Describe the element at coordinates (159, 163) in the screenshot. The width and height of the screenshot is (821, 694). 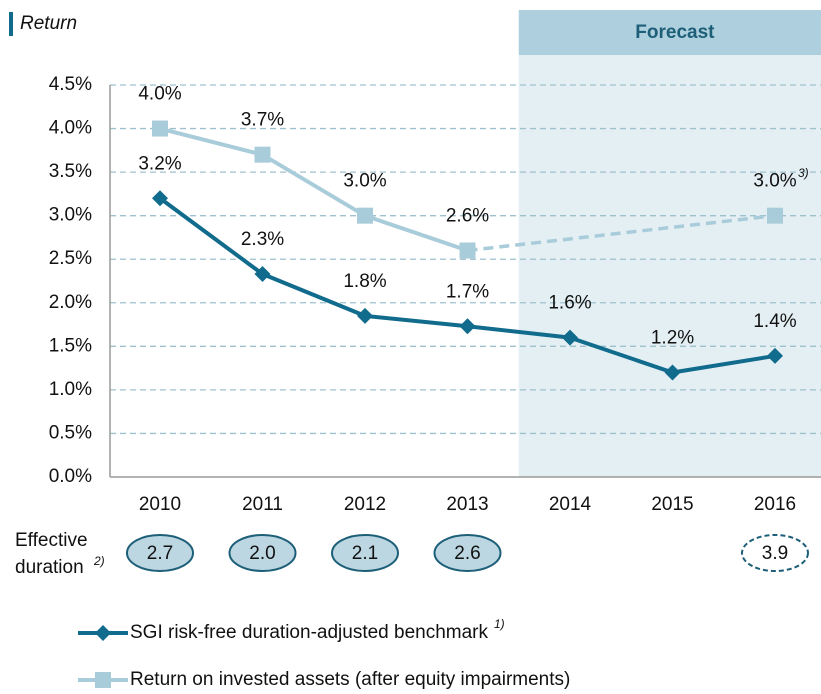
I see `data-label: 3.2%` at that location.